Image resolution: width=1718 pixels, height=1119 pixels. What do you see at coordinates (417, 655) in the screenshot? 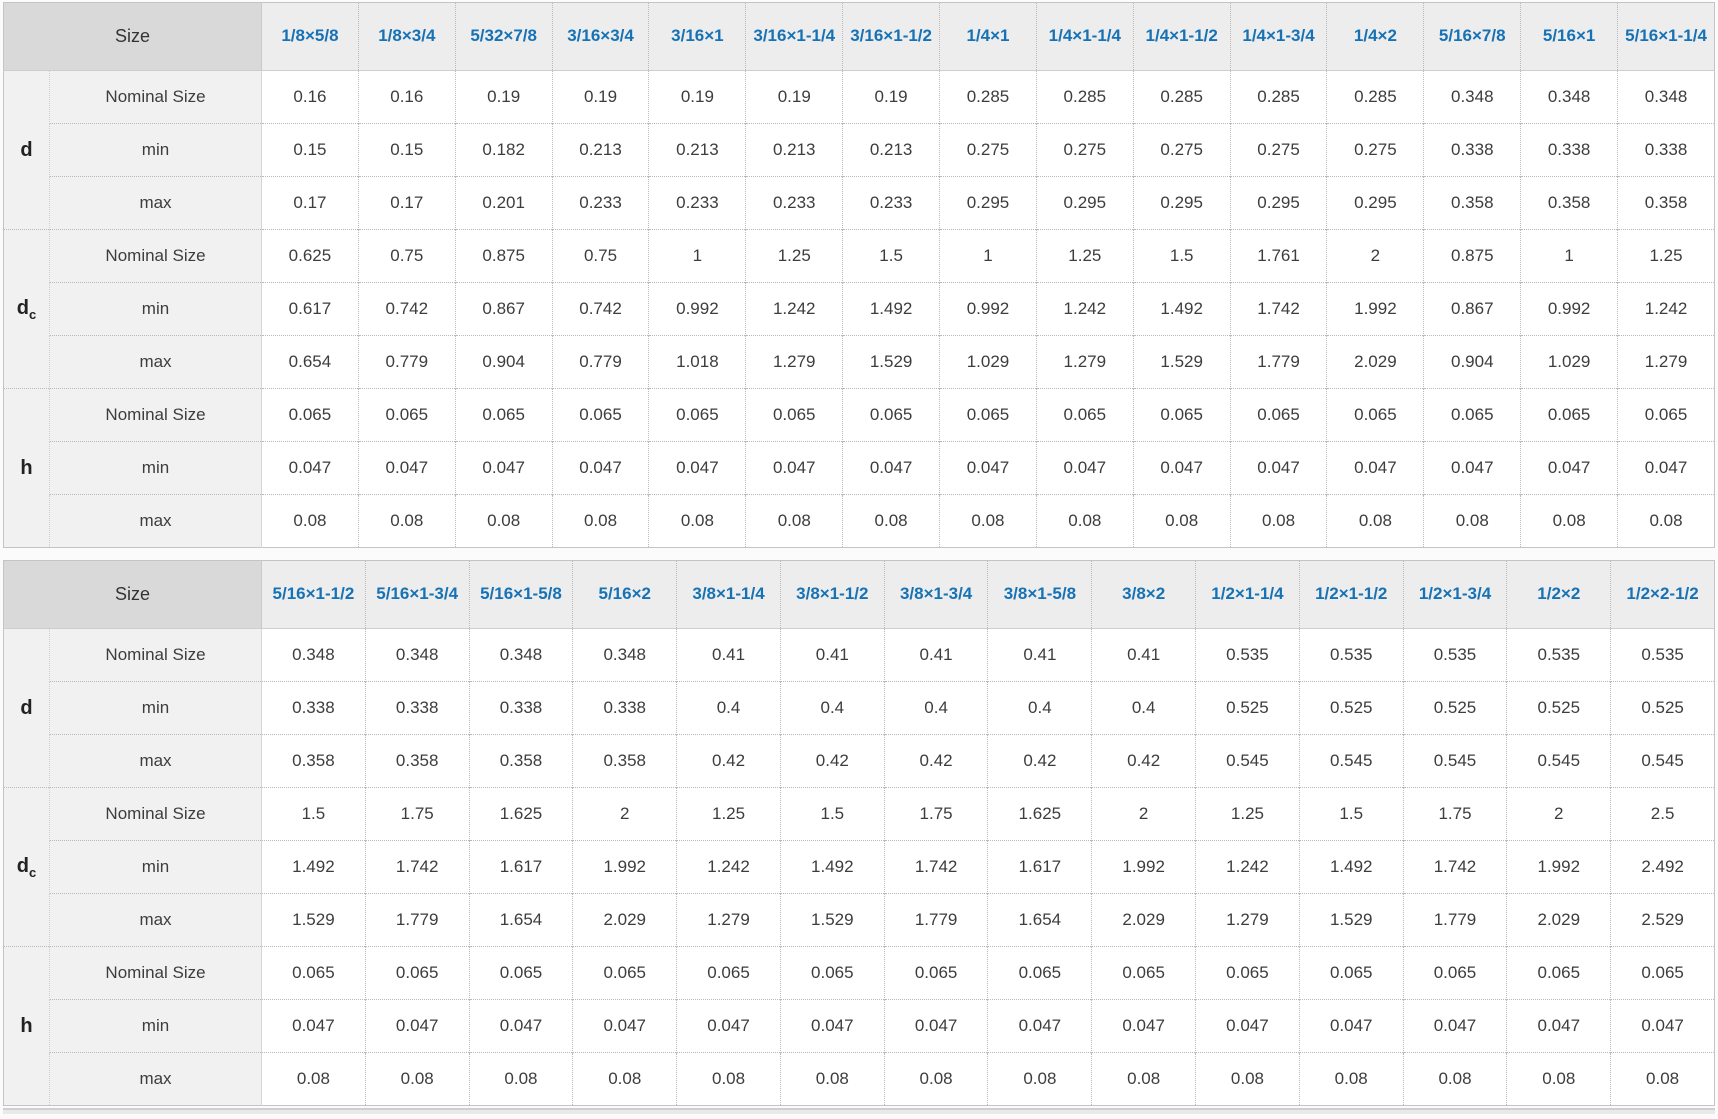
I see `value-cell: 0.348` at bounding box center [417, 655].